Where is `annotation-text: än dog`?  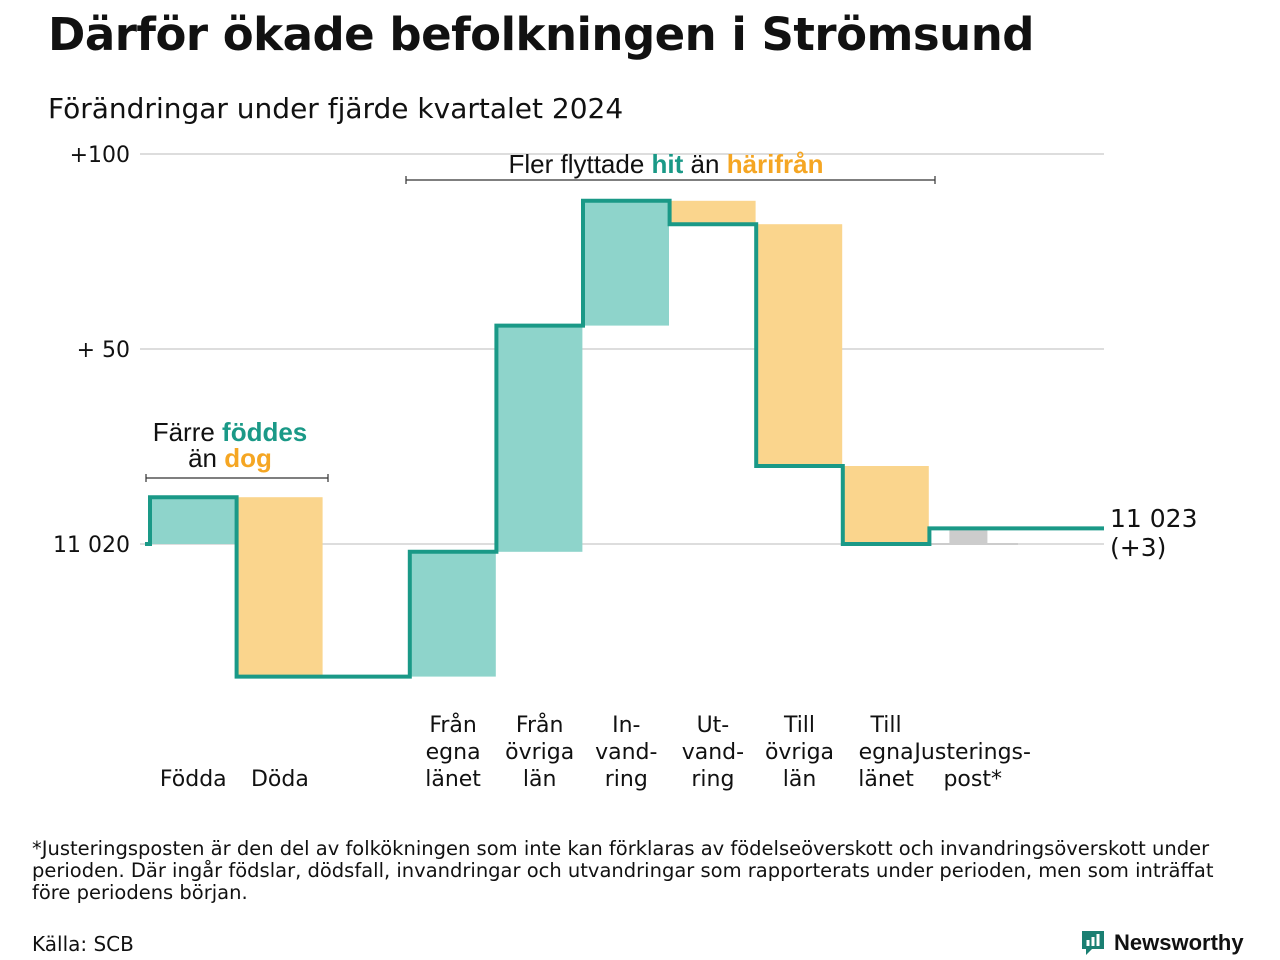 annotation-text: än dog is located at coordinates (230, 458).